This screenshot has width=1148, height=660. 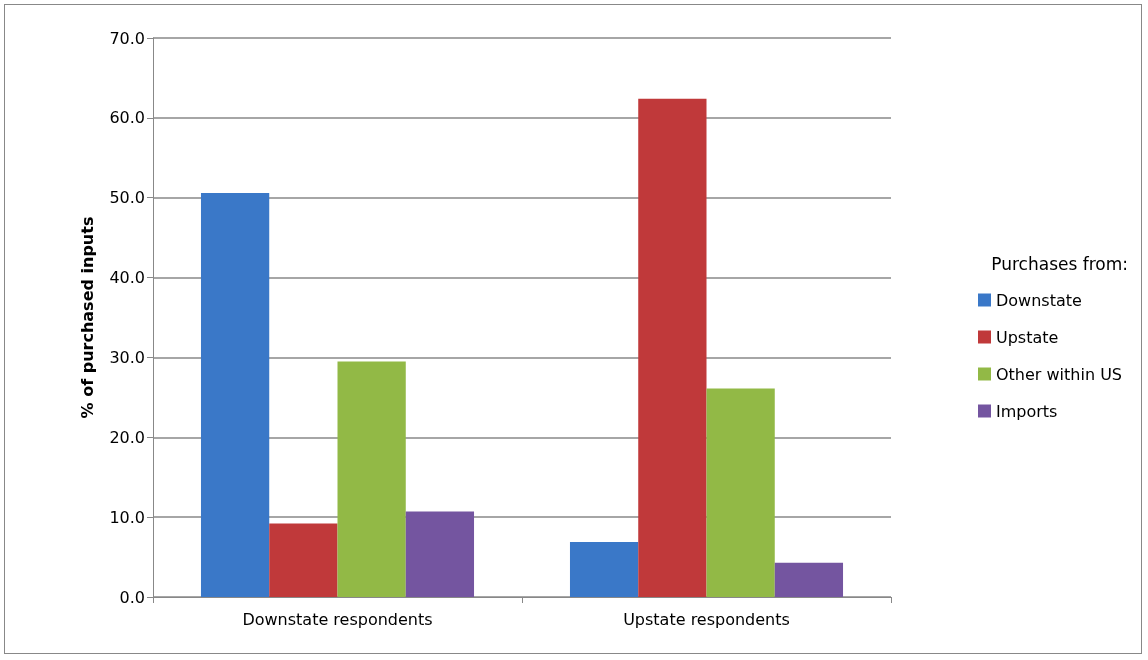 What do you see at coordinates (1039, 300) in the screenshot?
I see `legend-label: Downstate` at bounding box center [1039, 300].